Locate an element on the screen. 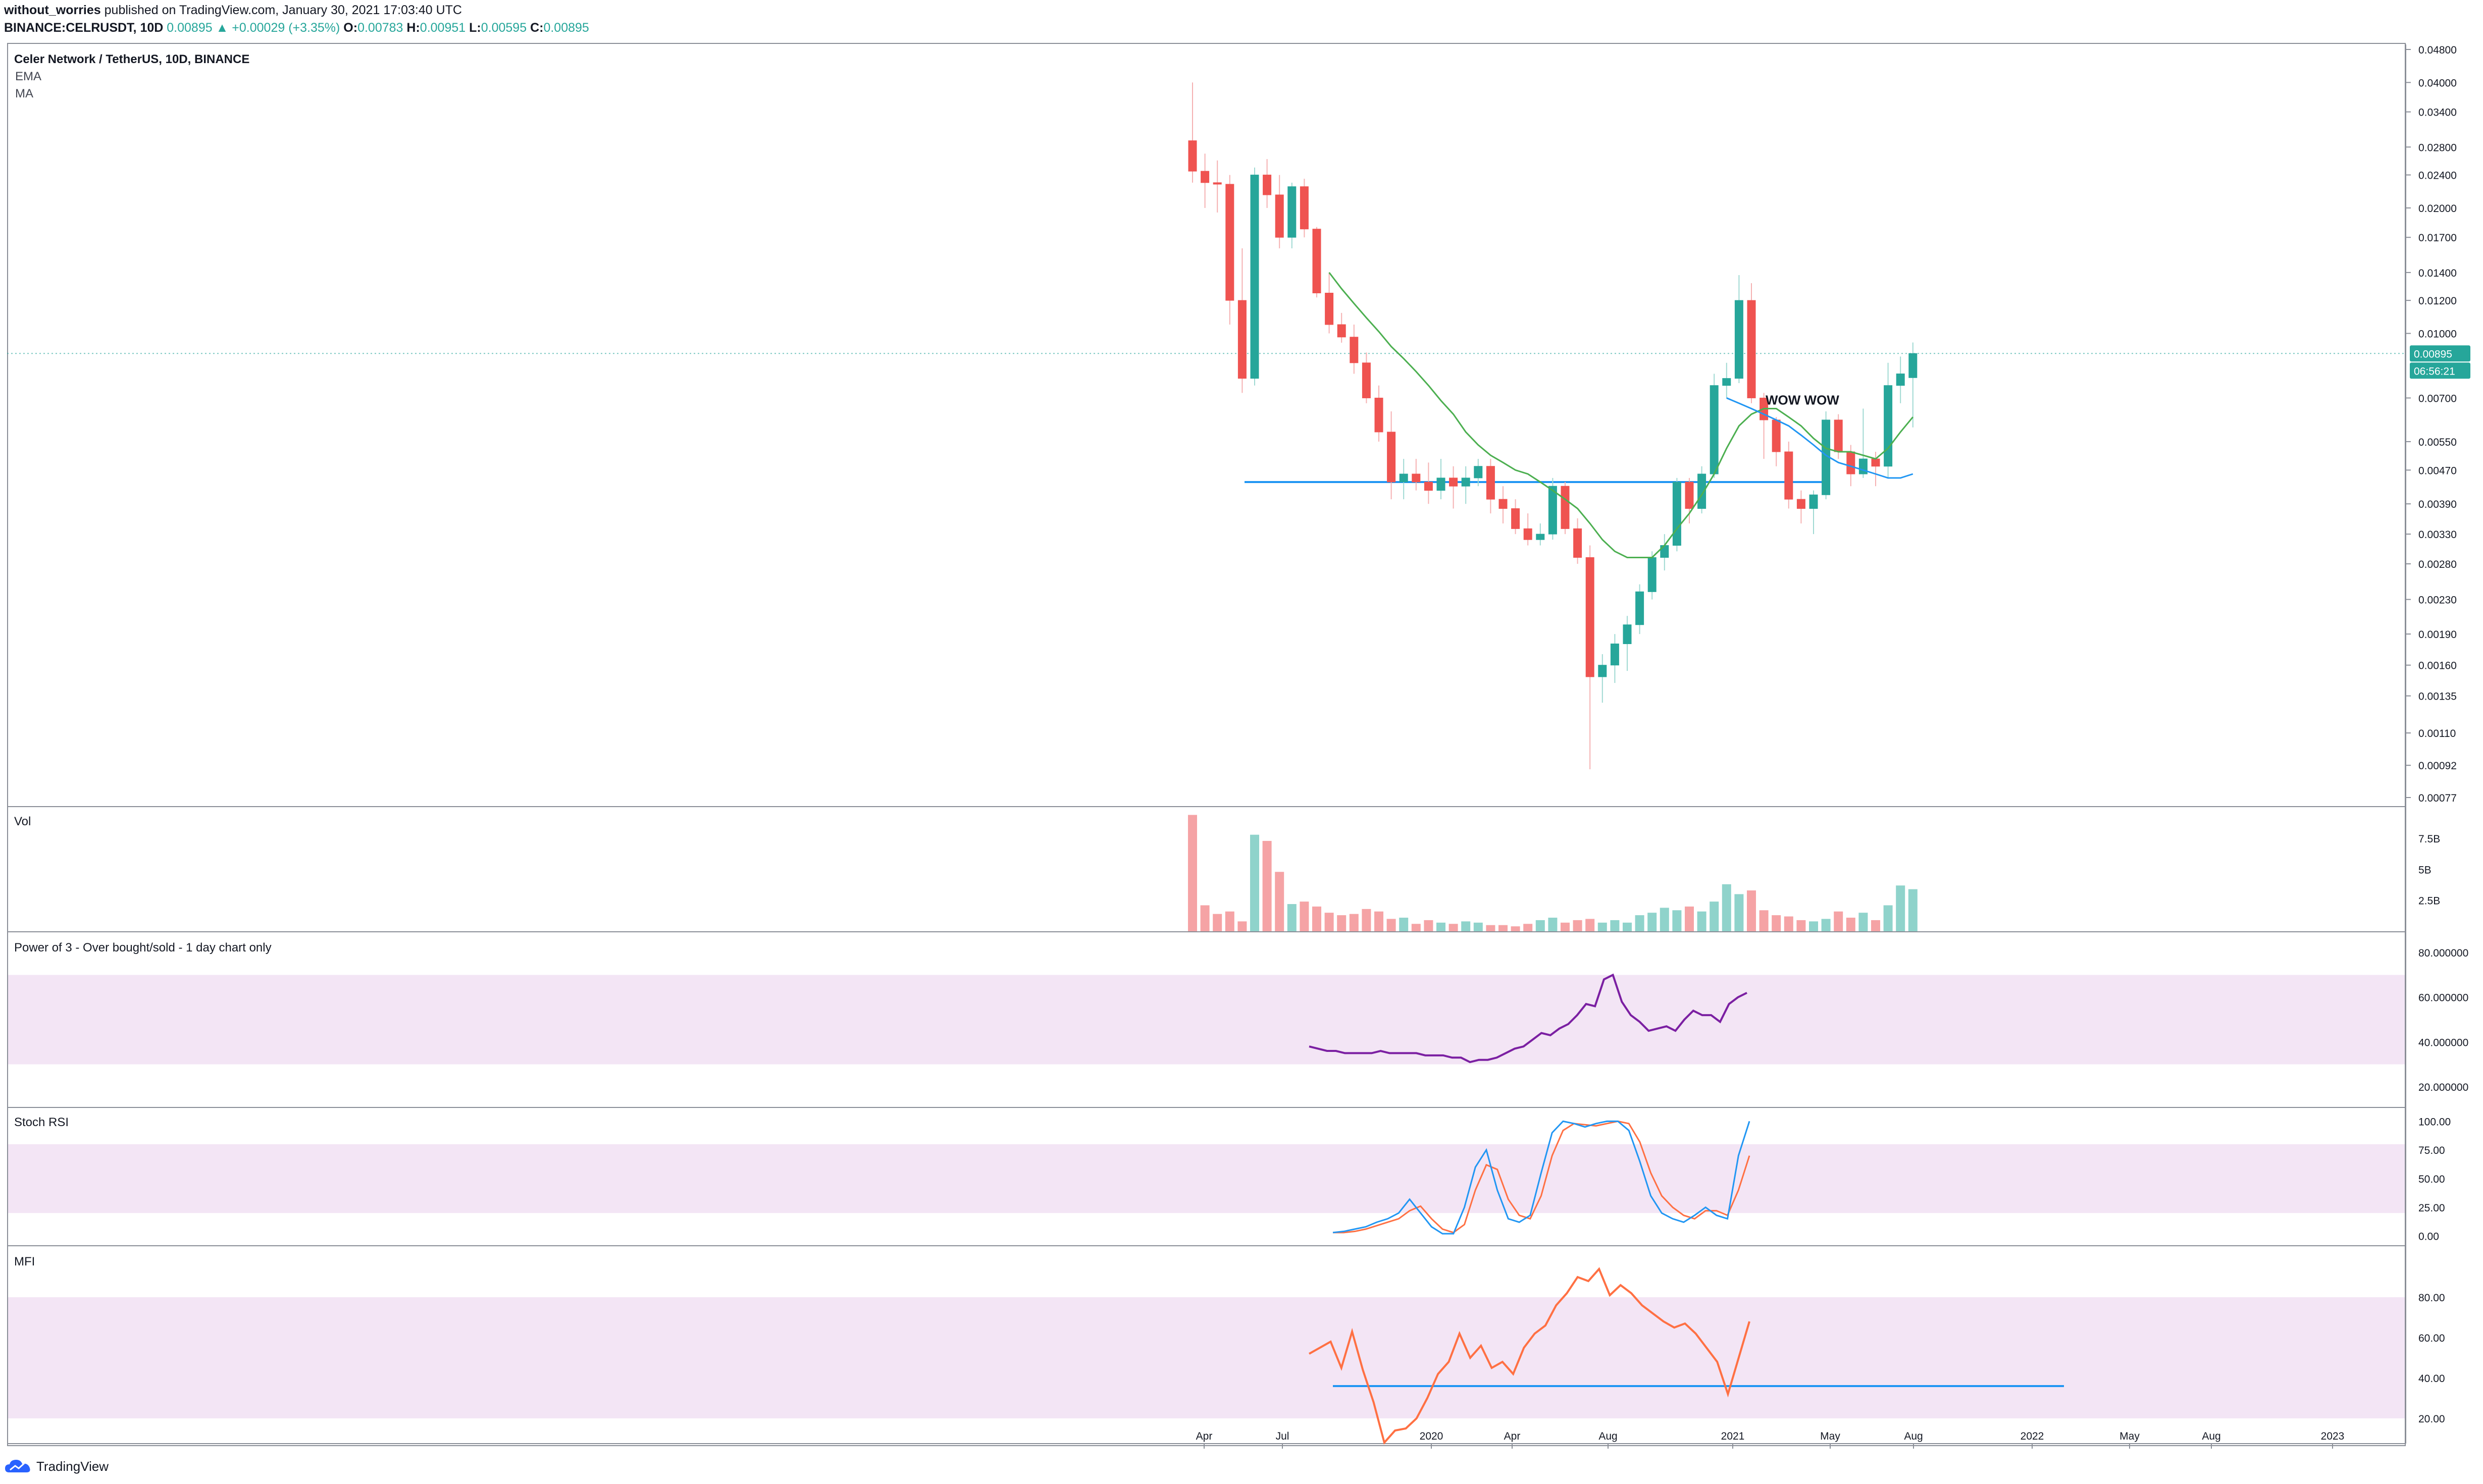 The image size is (2483, 1484). time-tick-label: May is located at coordinates (1830, 1436).